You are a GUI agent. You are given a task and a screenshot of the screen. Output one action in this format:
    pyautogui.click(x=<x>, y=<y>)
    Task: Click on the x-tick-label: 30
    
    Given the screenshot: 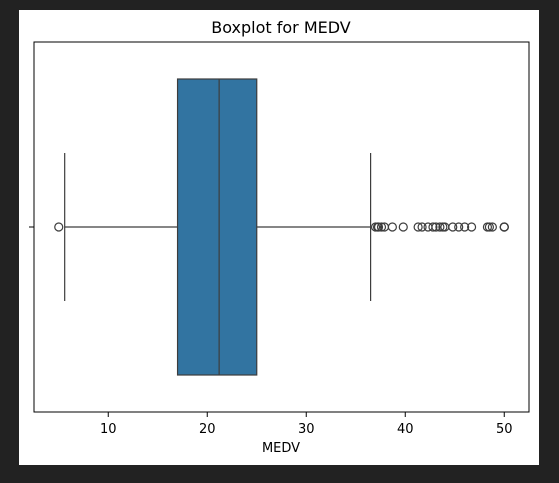 What is the action you would take?
    pyautogui.click(x=306, y=429)
    